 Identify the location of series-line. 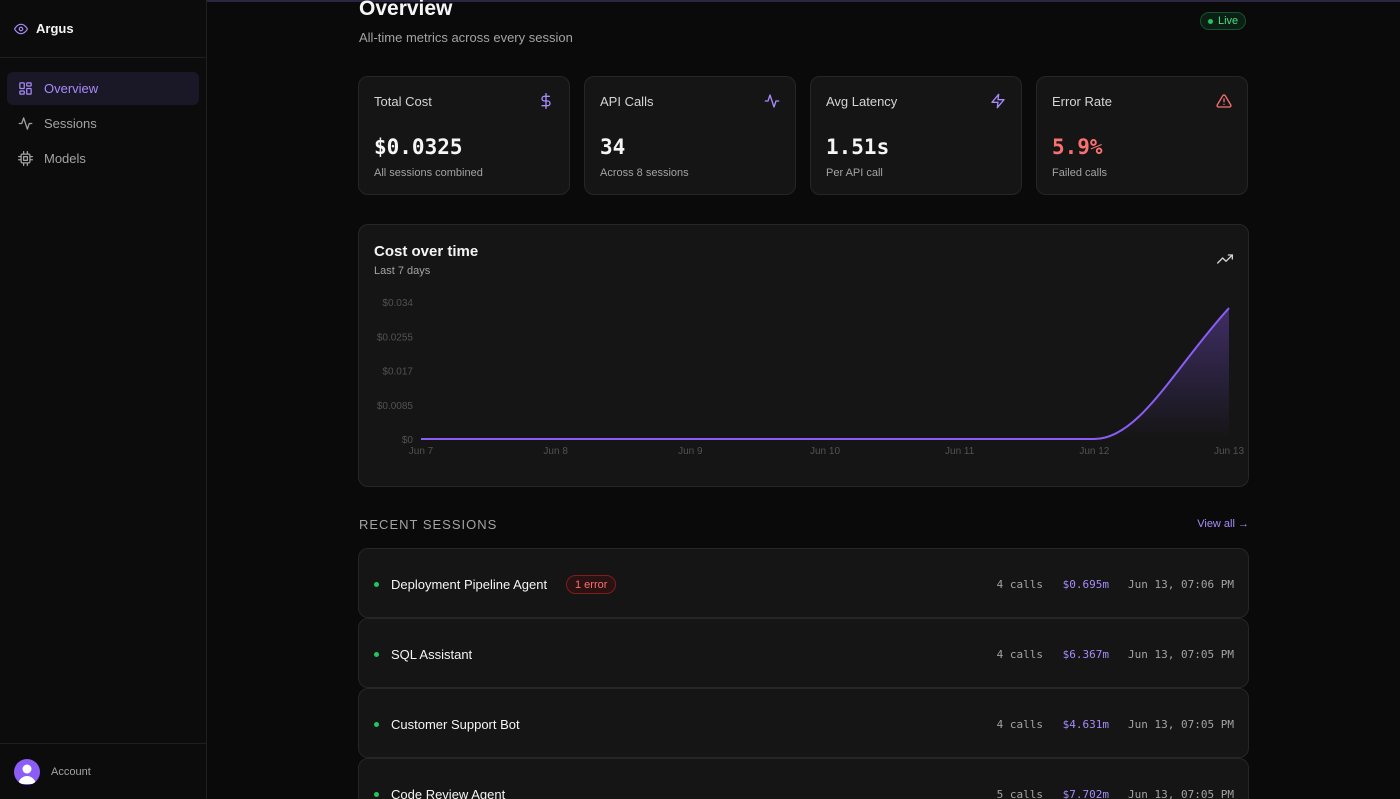
(825, 373).